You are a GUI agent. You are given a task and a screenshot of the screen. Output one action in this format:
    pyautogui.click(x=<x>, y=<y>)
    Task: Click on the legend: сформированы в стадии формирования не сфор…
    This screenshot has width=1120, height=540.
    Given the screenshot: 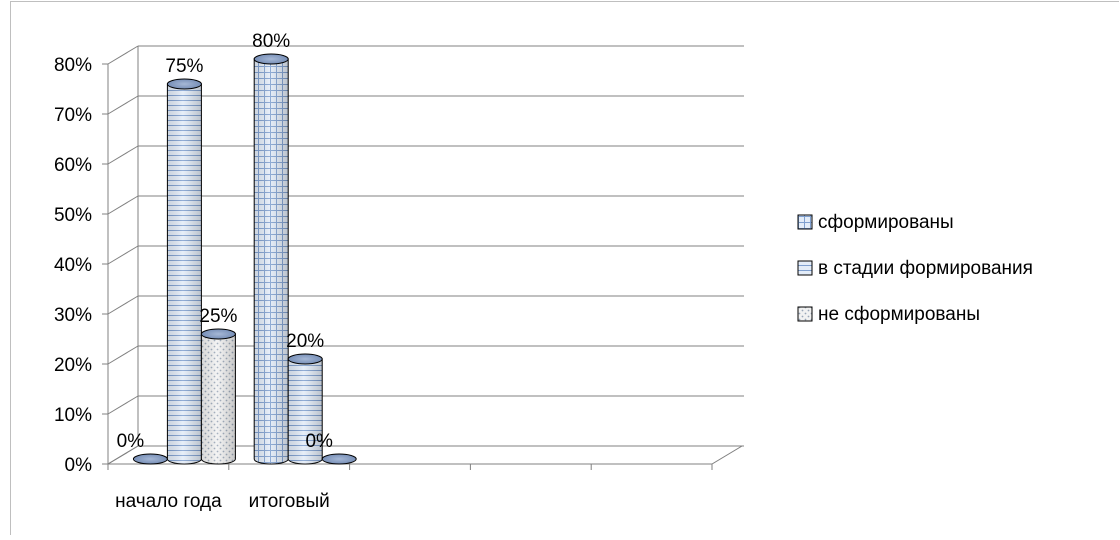 What is the action you would take?
    pyautogui.click(x=915, y=268)
    